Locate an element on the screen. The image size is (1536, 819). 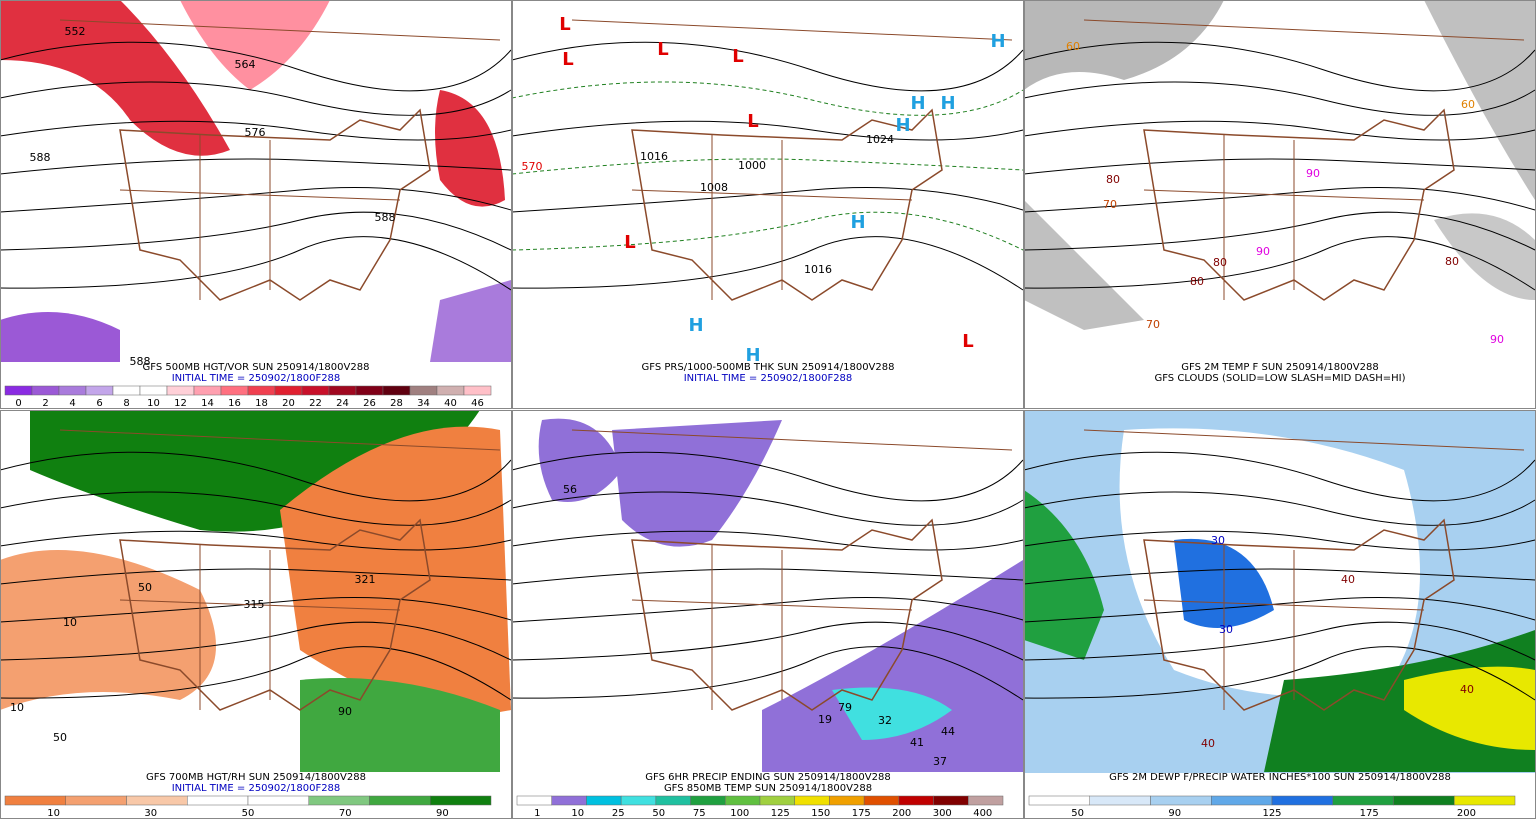
map-label: 1008 is located at coordinates (714, 187).